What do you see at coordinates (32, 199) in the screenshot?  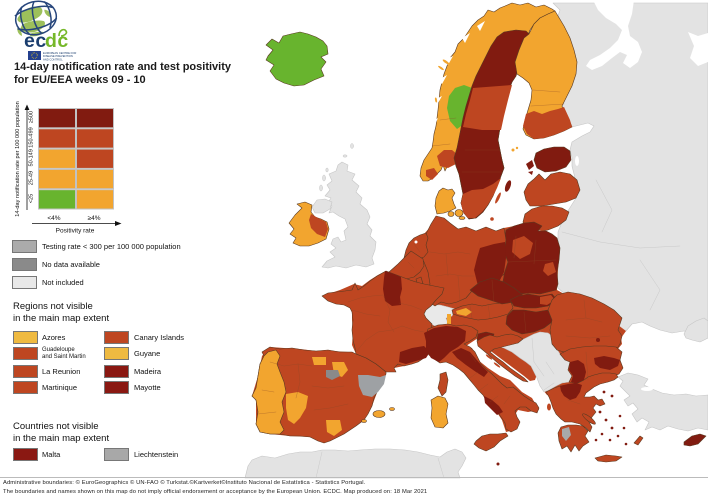 I see `svg-text: <25` at bounding box center [32, 199].